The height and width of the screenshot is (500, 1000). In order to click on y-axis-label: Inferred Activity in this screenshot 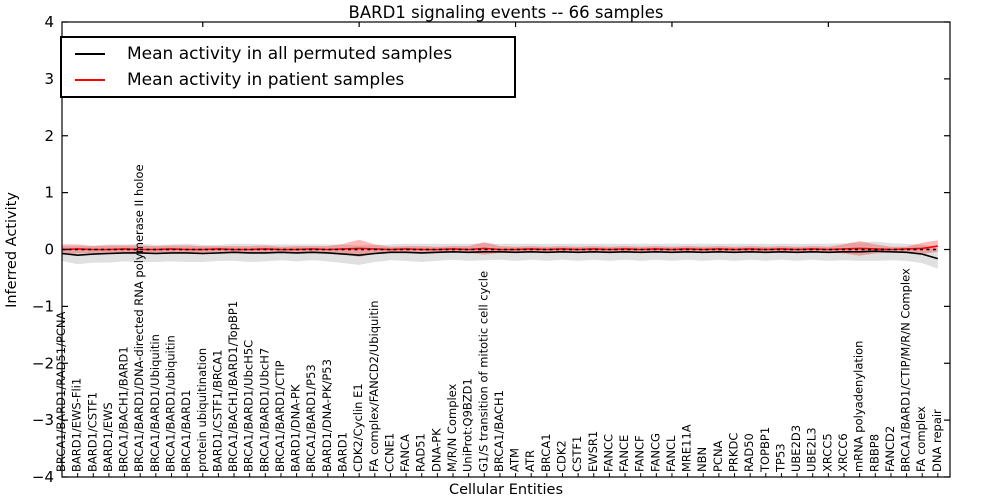, I will do `click(12, 250)`.